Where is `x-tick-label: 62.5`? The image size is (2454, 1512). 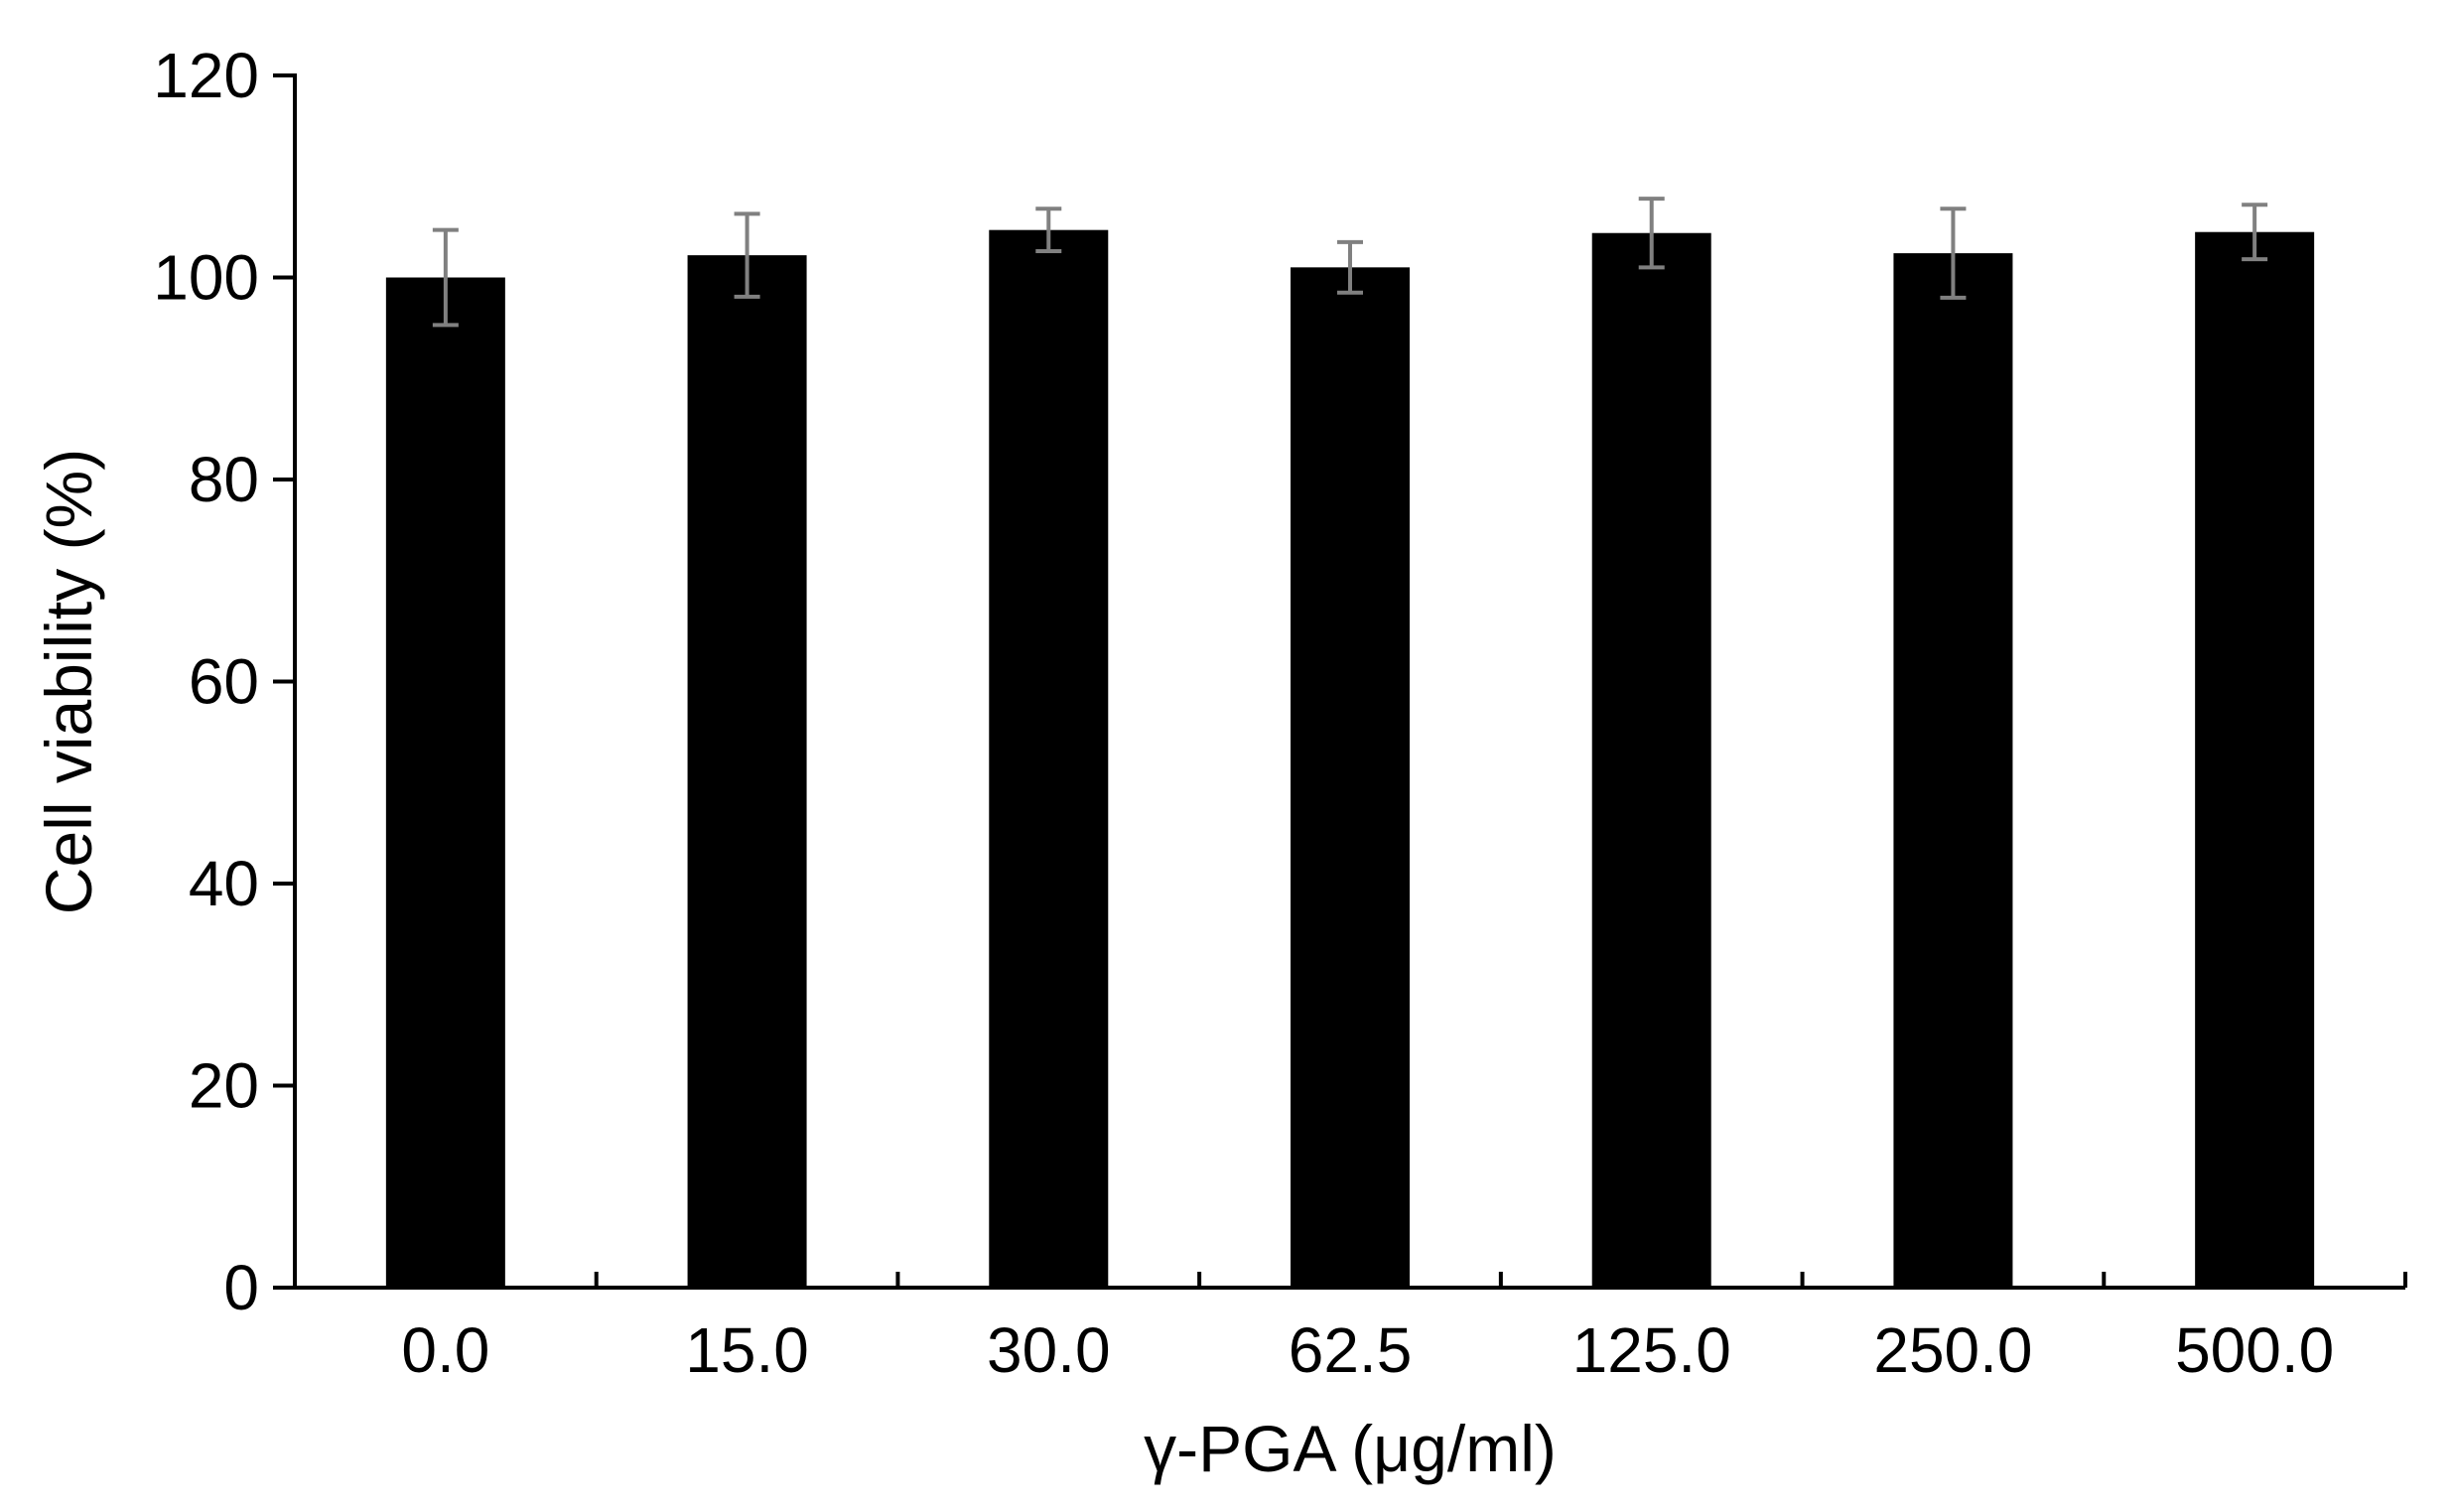 x-tick-label: 62.5 is located at coordinates (1351, 1350).